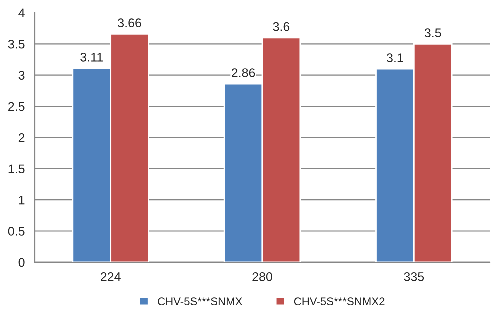 This screenshot has width=500, height=324. I want to click on data-label: 3.1, so click(395, 58).